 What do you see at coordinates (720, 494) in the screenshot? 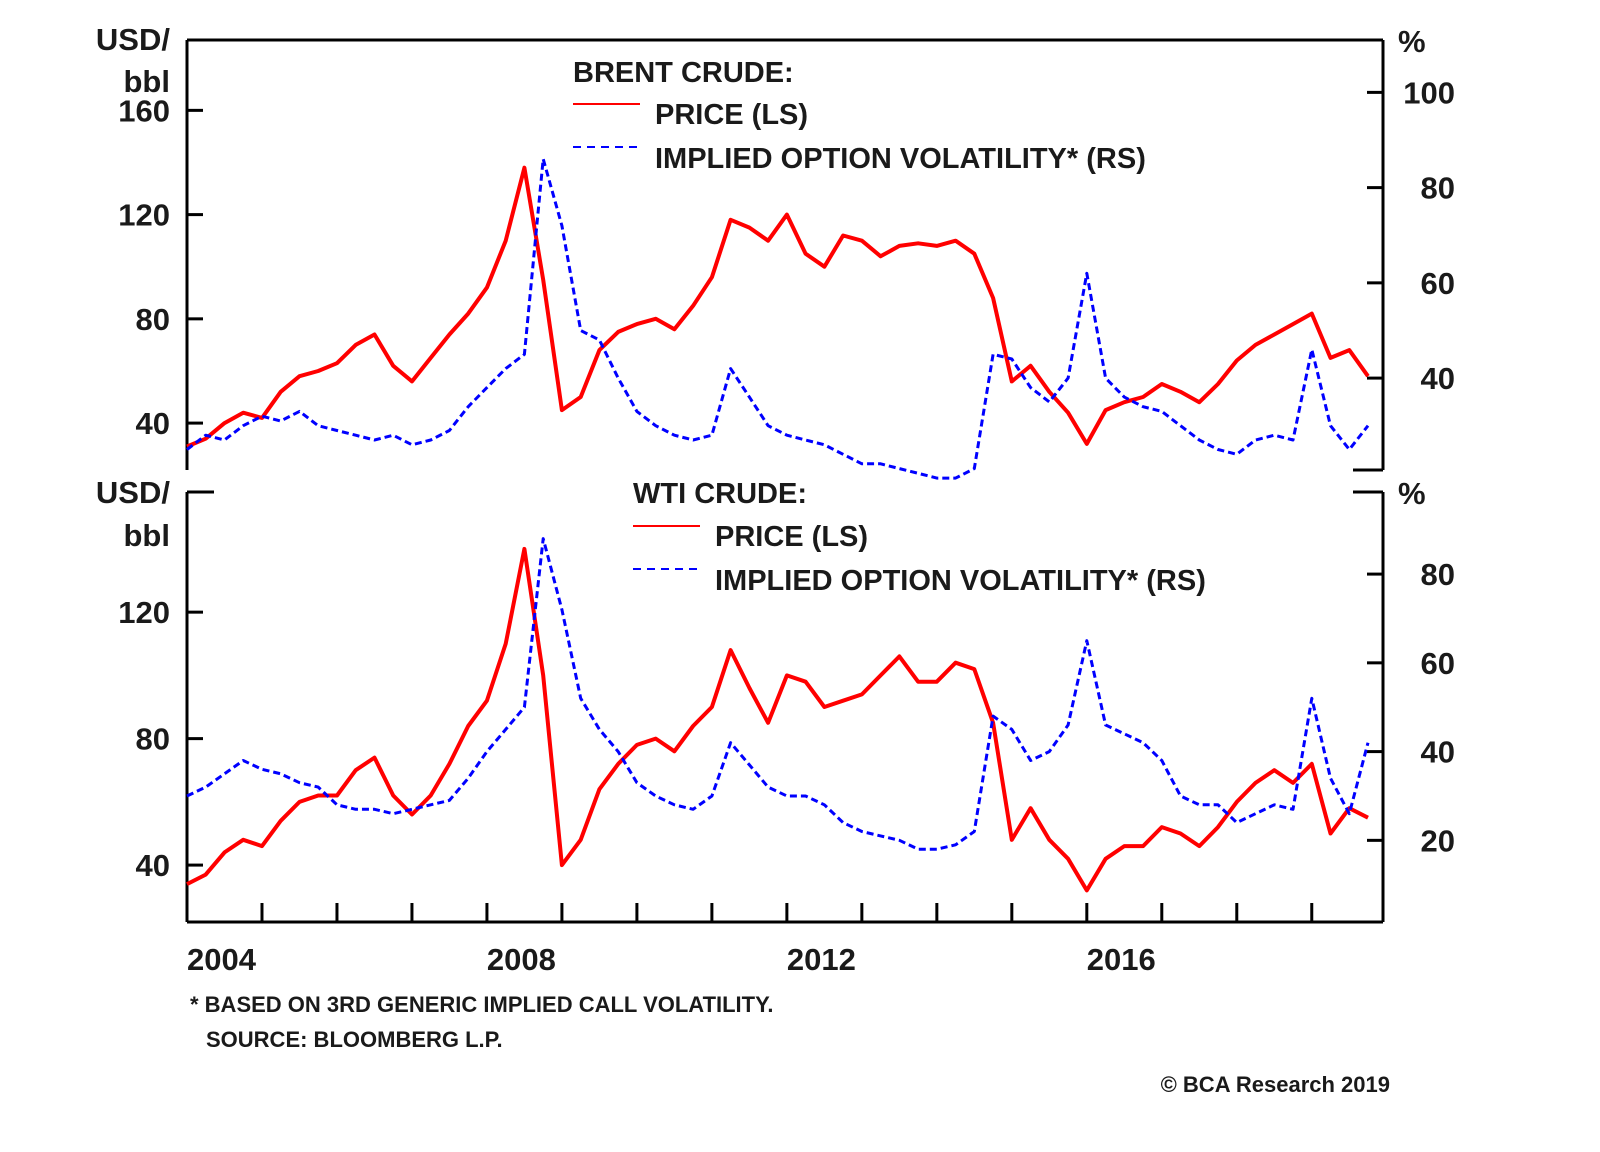
I see `wti-legend-title: WTI CRUDE:` at bounding box center [720, 494].